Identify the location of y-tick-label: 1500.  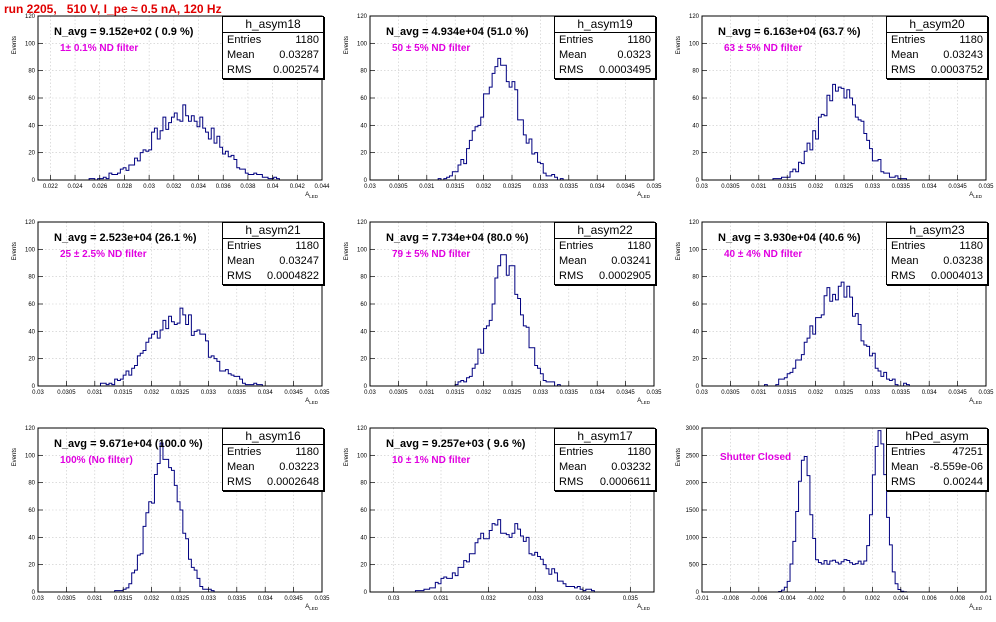
(693, 511).